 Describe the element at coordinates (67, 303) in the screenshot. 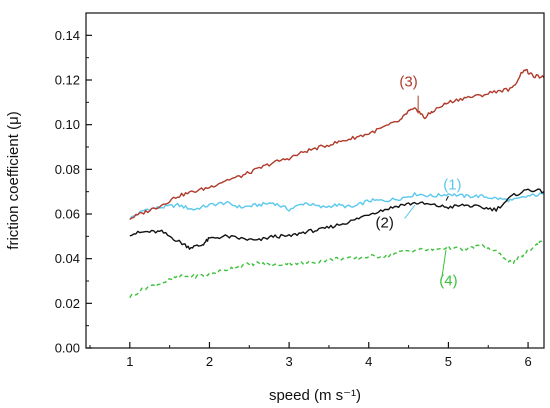

I see `y-tick-label: 0.02` at that location.